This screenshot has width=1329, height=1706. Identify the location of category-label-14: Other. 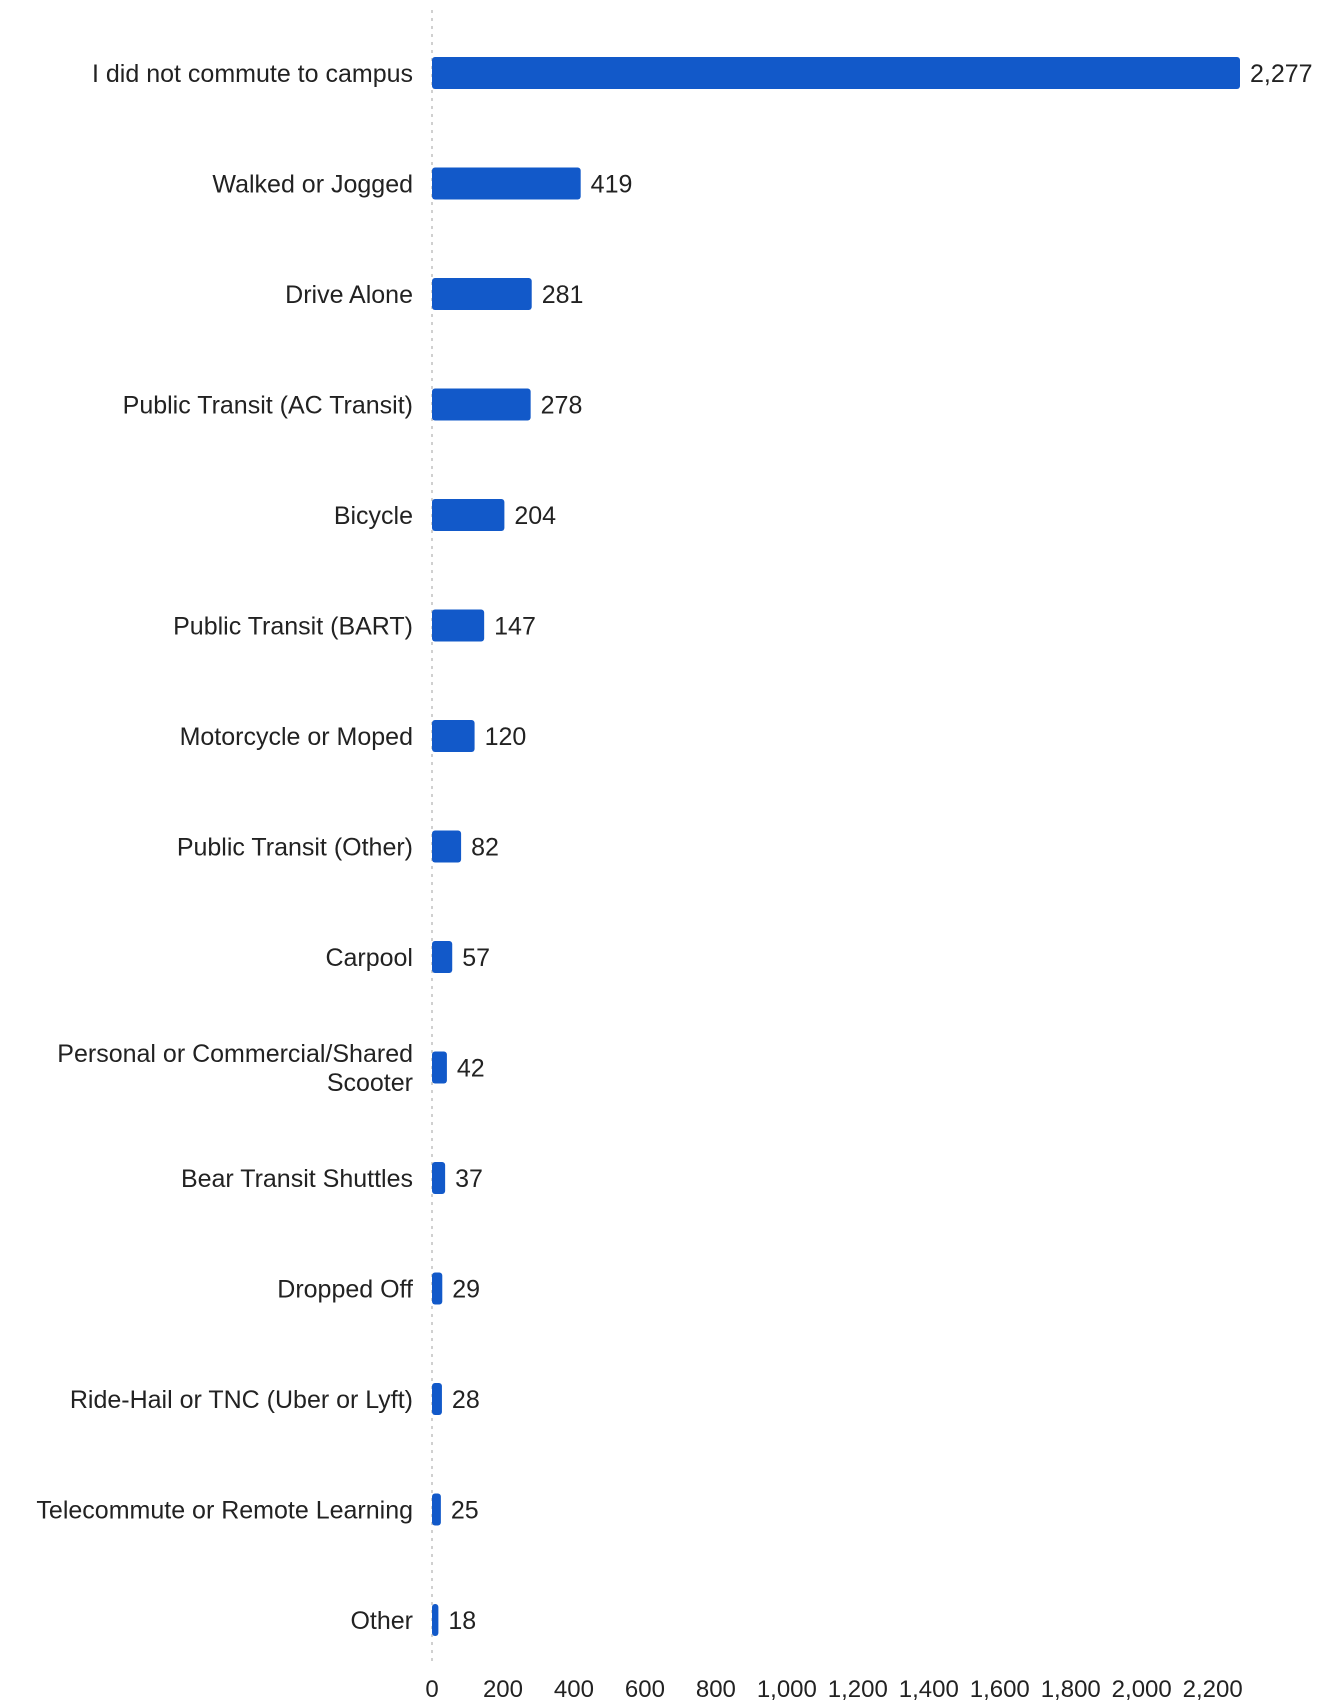
(381, 1621).